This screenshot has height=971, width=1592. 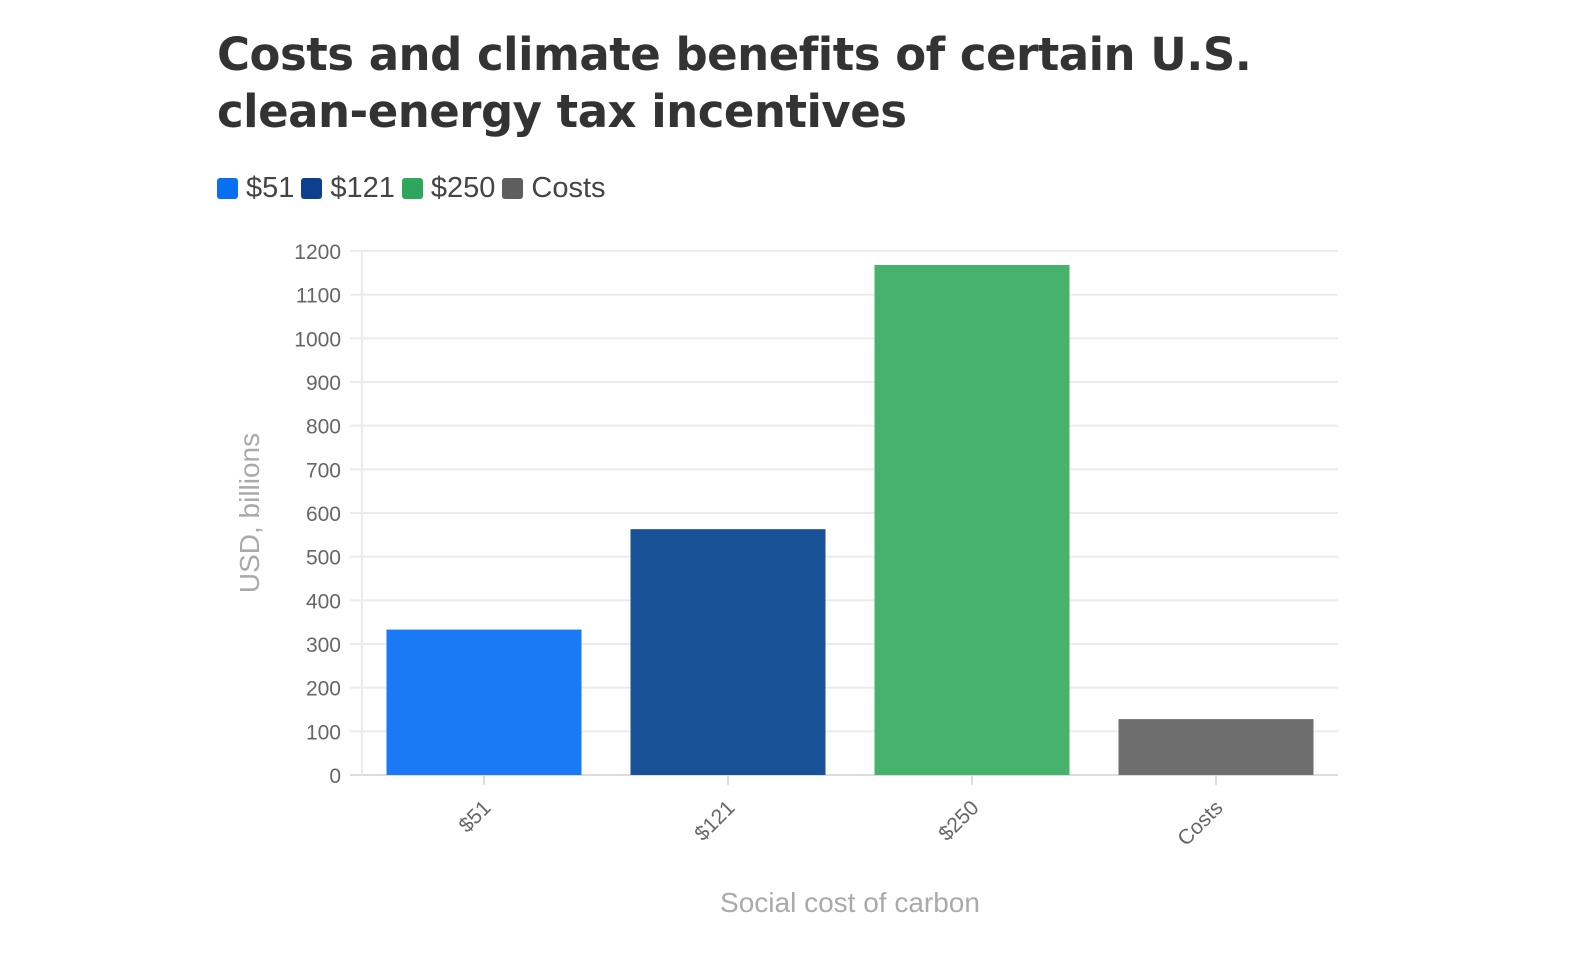 What do you see at coordinates (318, 296) in the screenshot?
I see `y-tick-label: 1100` at bounding box center [318, 296].